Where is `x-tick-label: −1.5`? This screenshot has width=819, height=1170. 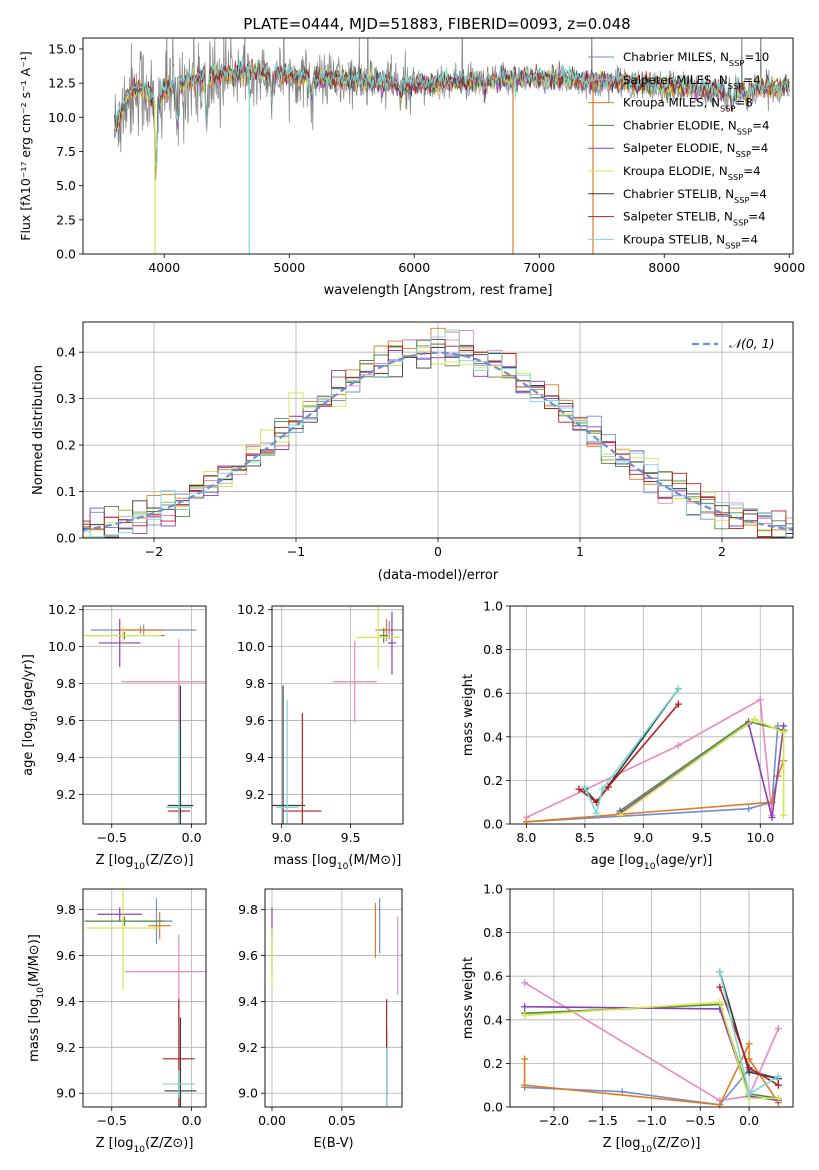
x-tick-label: −1.5 is located at coordinates (603, 1120).